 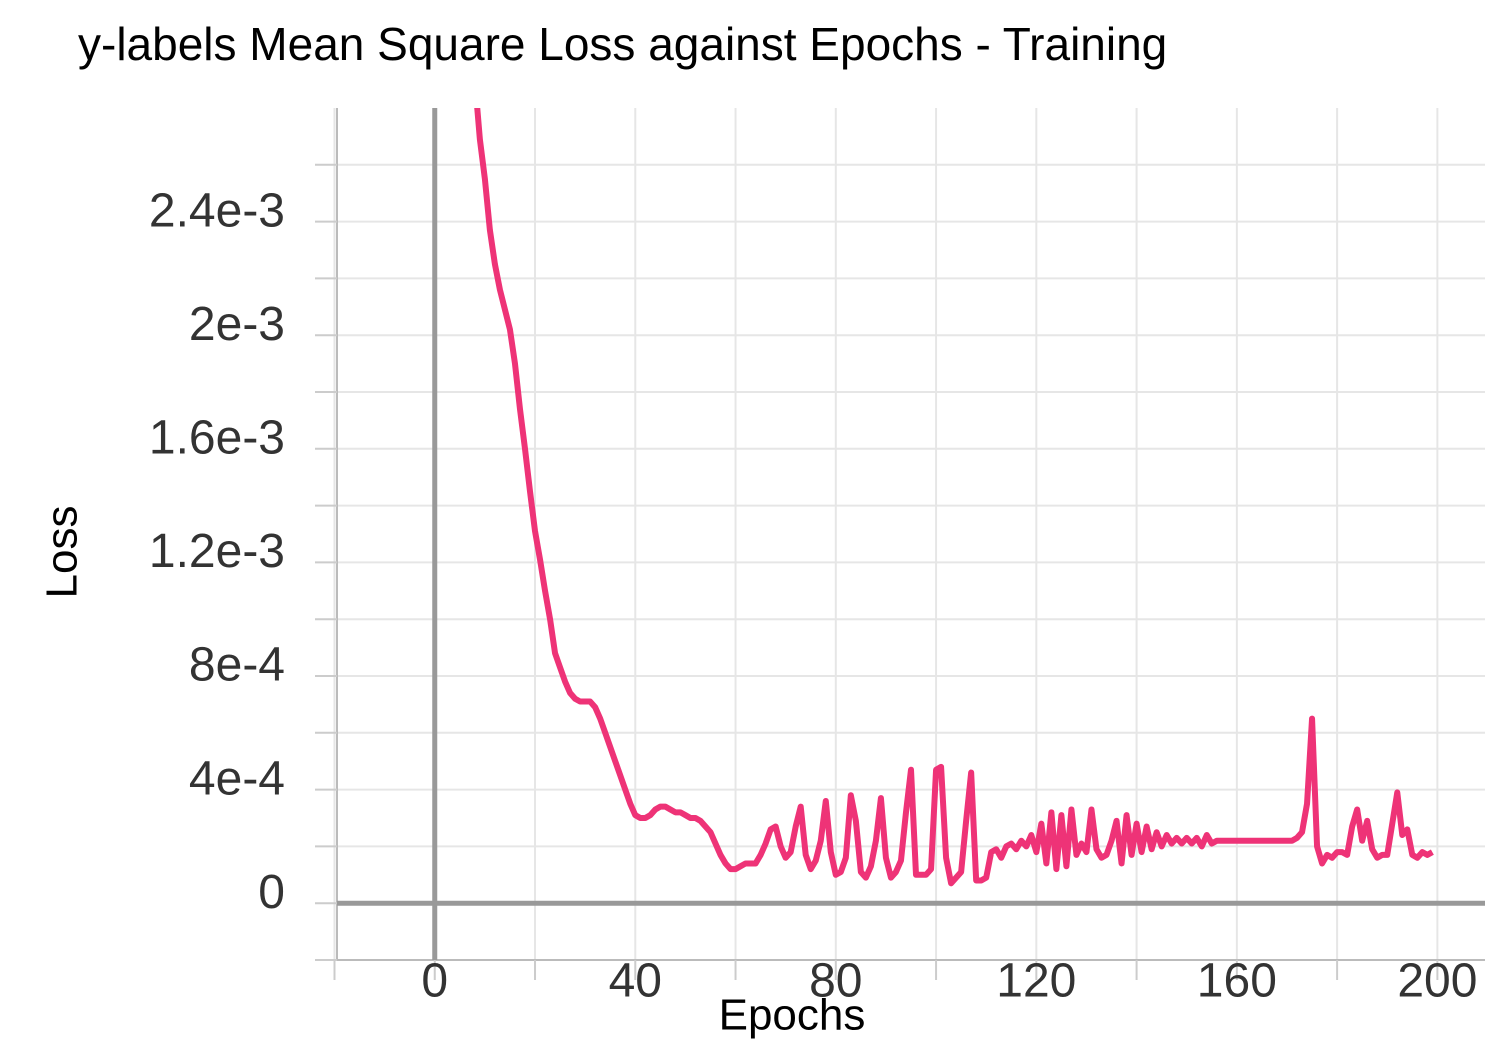 I want to click on x-tick-label: 160, so click(x=1237, y=981).